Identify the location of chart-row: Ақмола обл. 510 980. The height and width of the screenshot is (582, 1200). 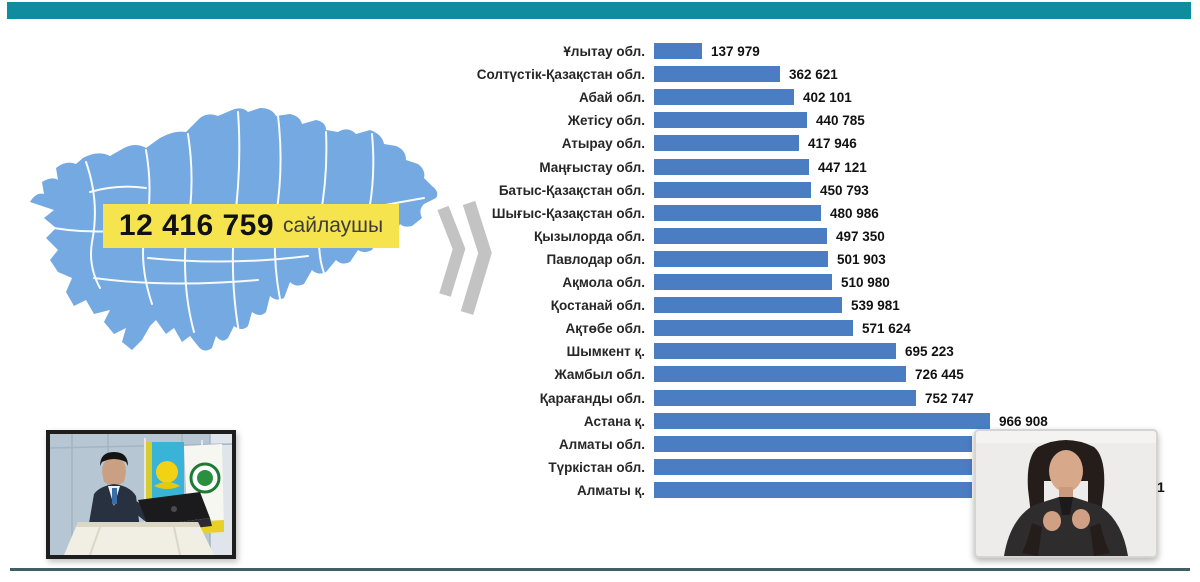
(600, 282).